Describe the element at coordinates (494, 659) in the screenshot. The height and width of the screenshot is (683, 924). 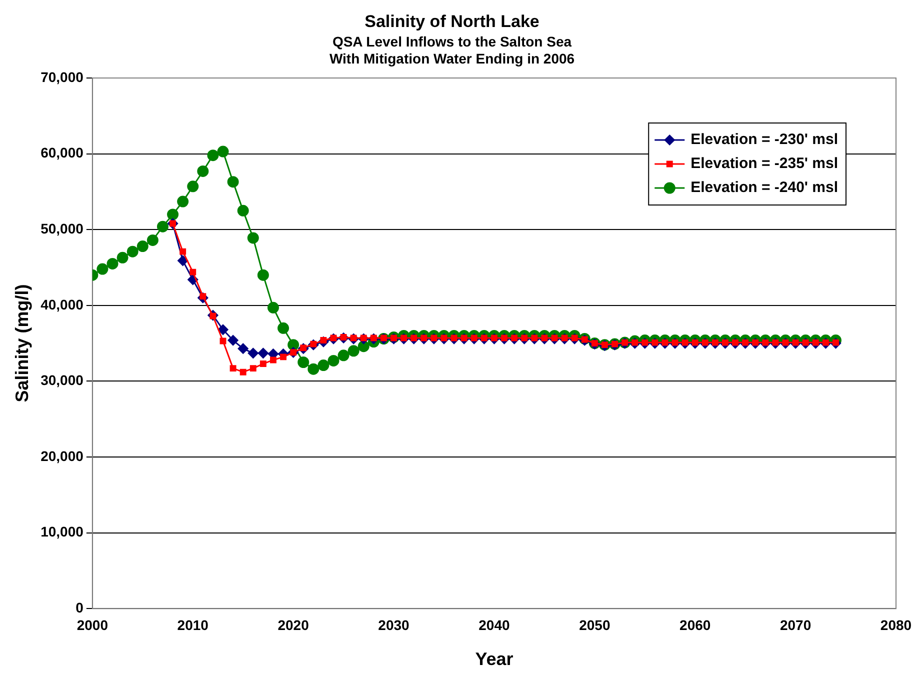
I see `x-axis-title: Year` at that location.